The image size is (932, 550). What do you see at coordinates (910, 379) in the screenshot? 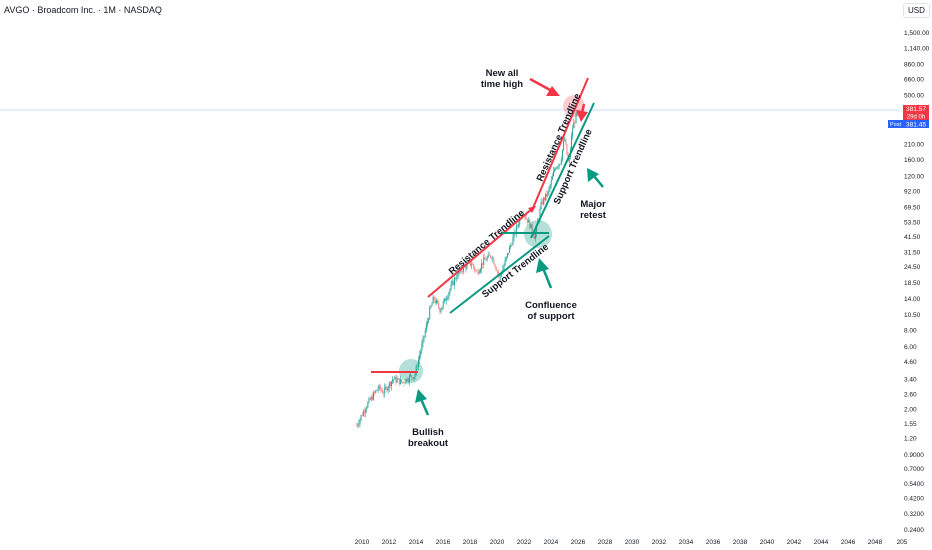
I see `price-tick: 3.40` at bounding box center [910, 379].